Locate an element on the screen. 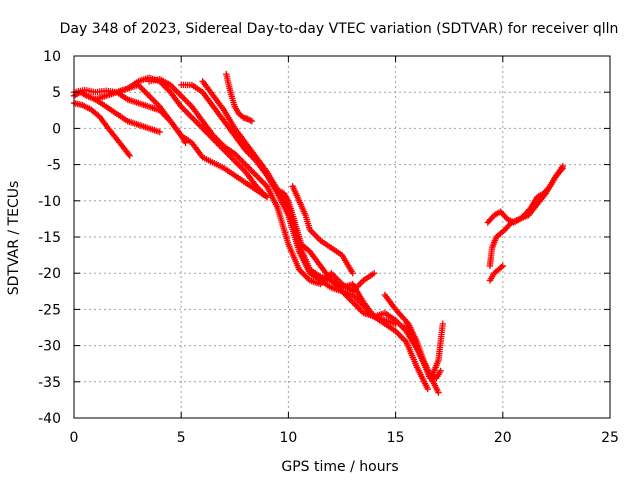  y-tick-label: -10 is located at coordinates (49, 202).